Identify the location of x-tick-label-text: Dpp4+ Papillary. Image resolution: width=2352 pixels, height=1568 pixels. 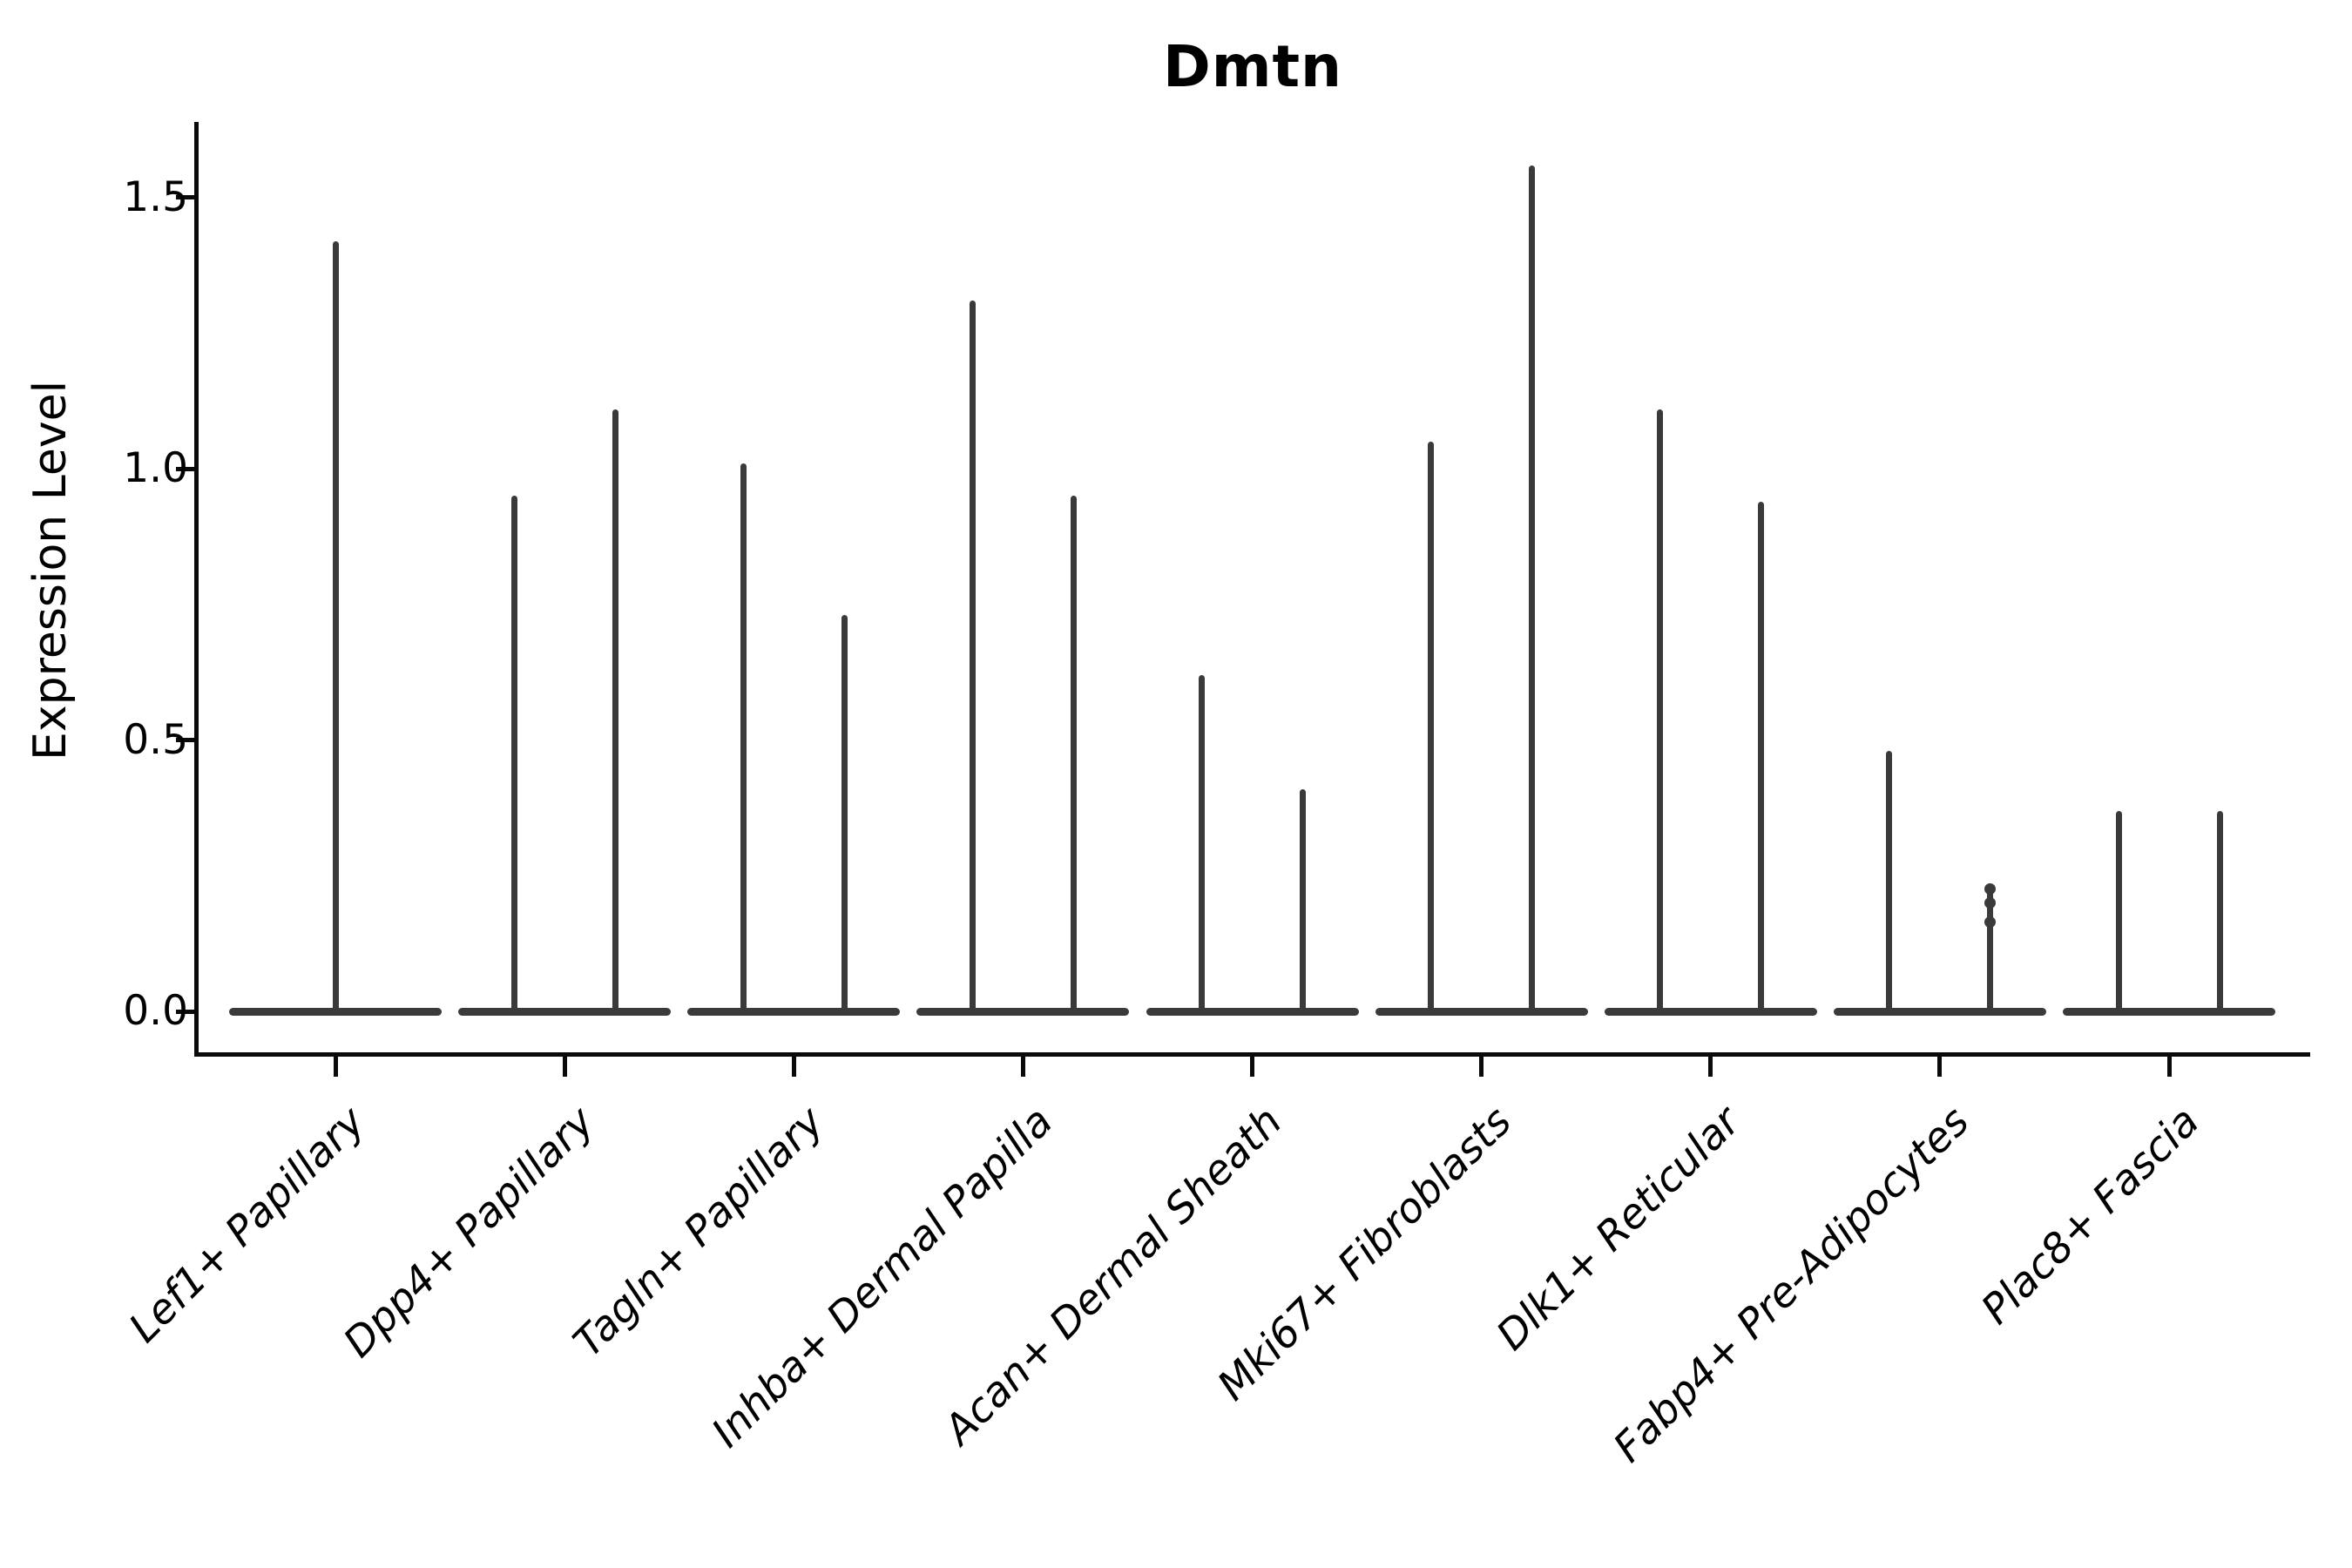
(470, 1233).